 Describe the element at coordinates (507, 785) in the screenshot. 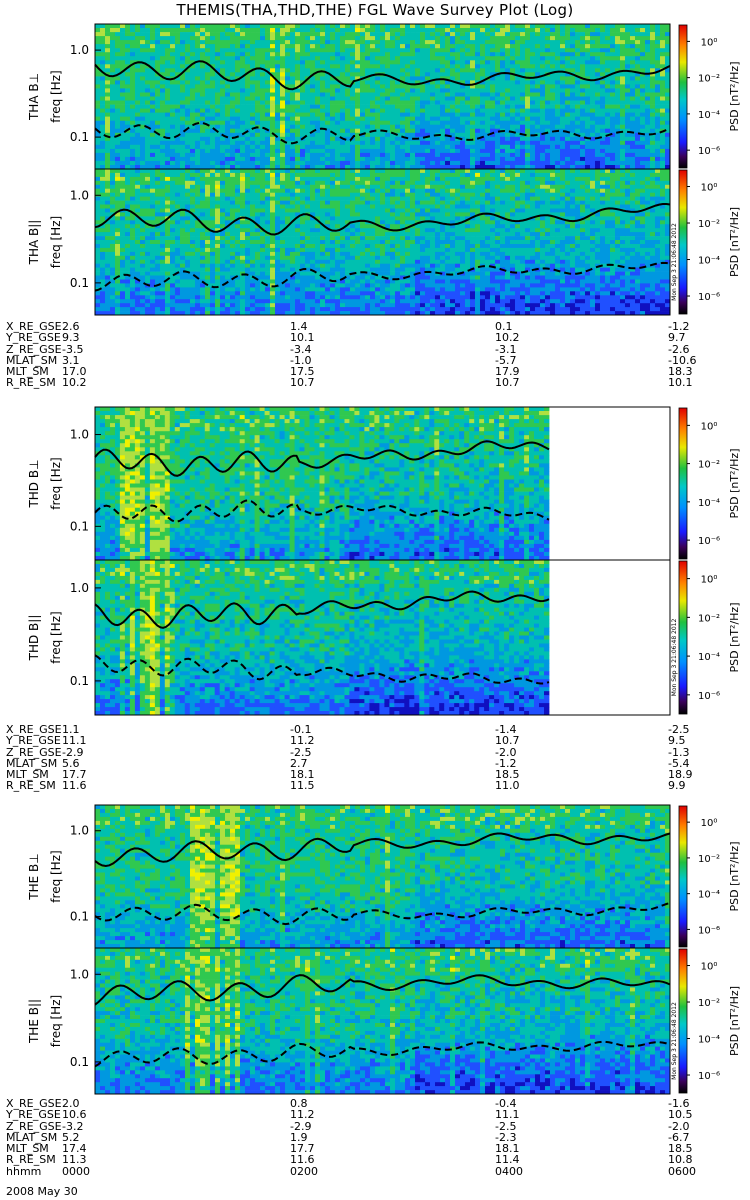

I see `ephemeris-value: 11.0` at that location.